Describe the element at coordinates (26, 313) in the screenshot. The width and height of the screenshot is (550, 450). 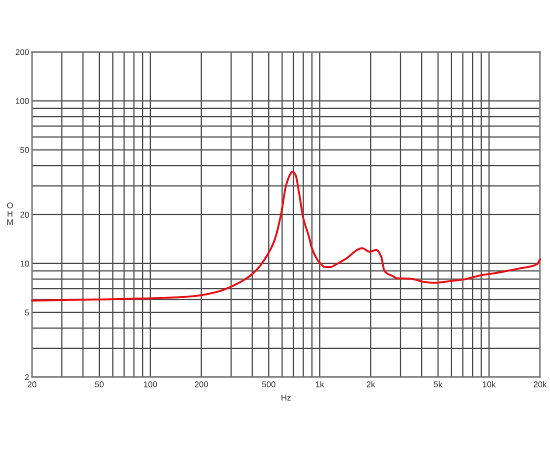
I see `y-tick-label: 5` at that location.